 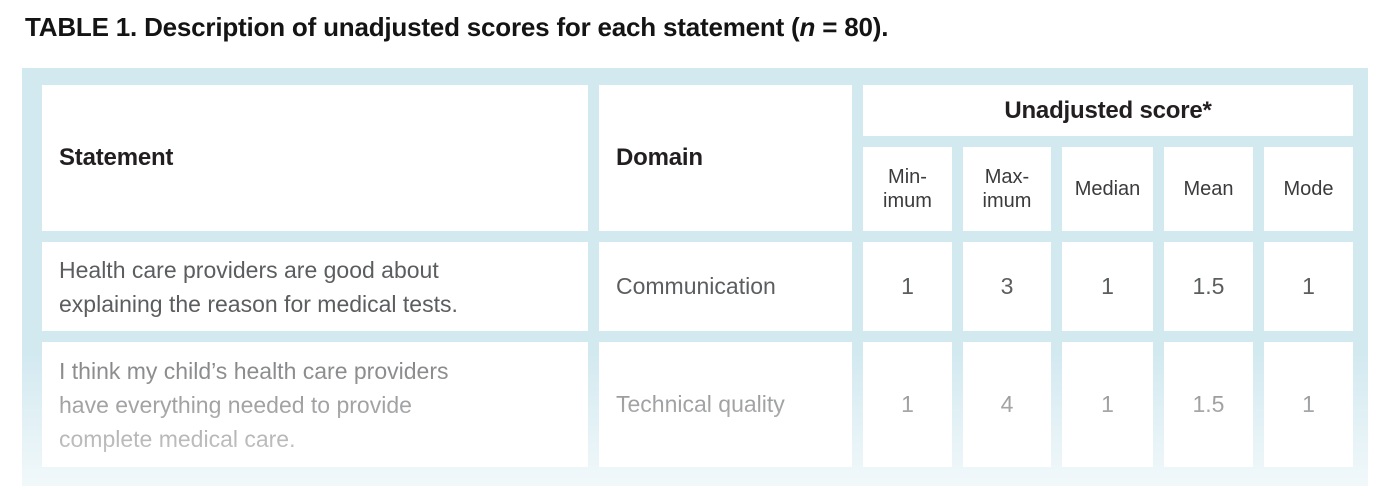 What do you see at coordinates (1308, 286) in the screenshot?
I see `row-1-mode-value: 1` at bounding box center [1308, 286].